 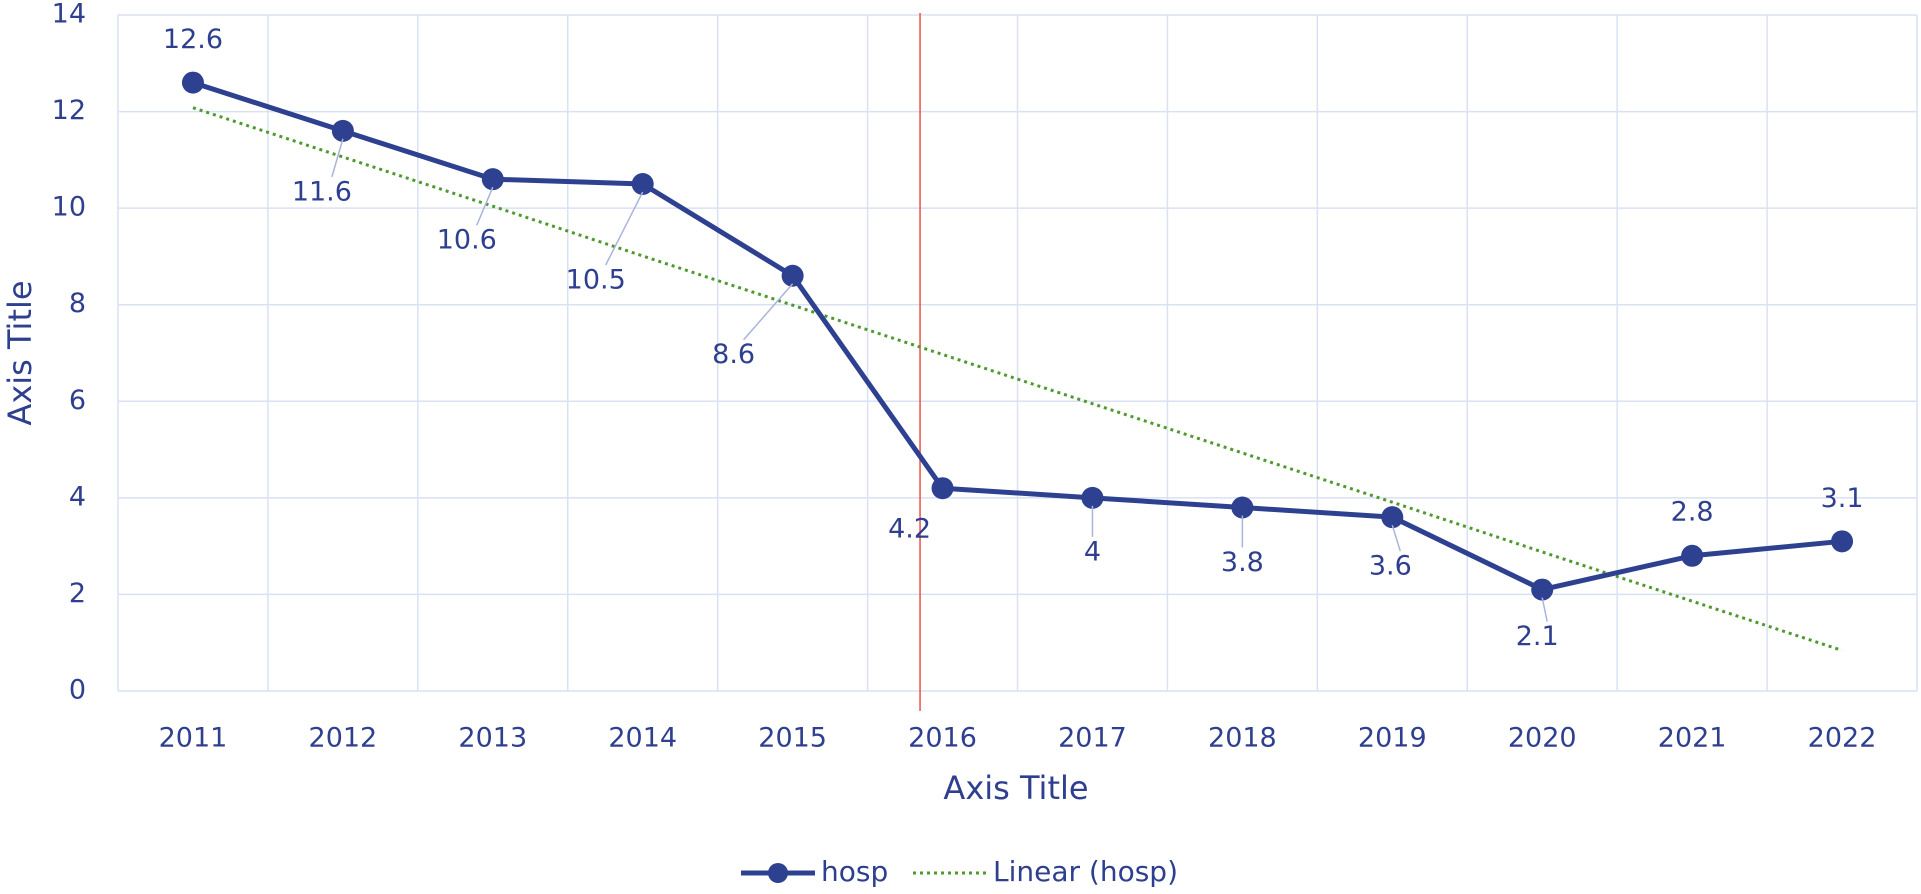 What do you see at coordinates (1537, 636) in the screenshot?
I see `data-label: 2.1` at bounding box center [1537, 636].